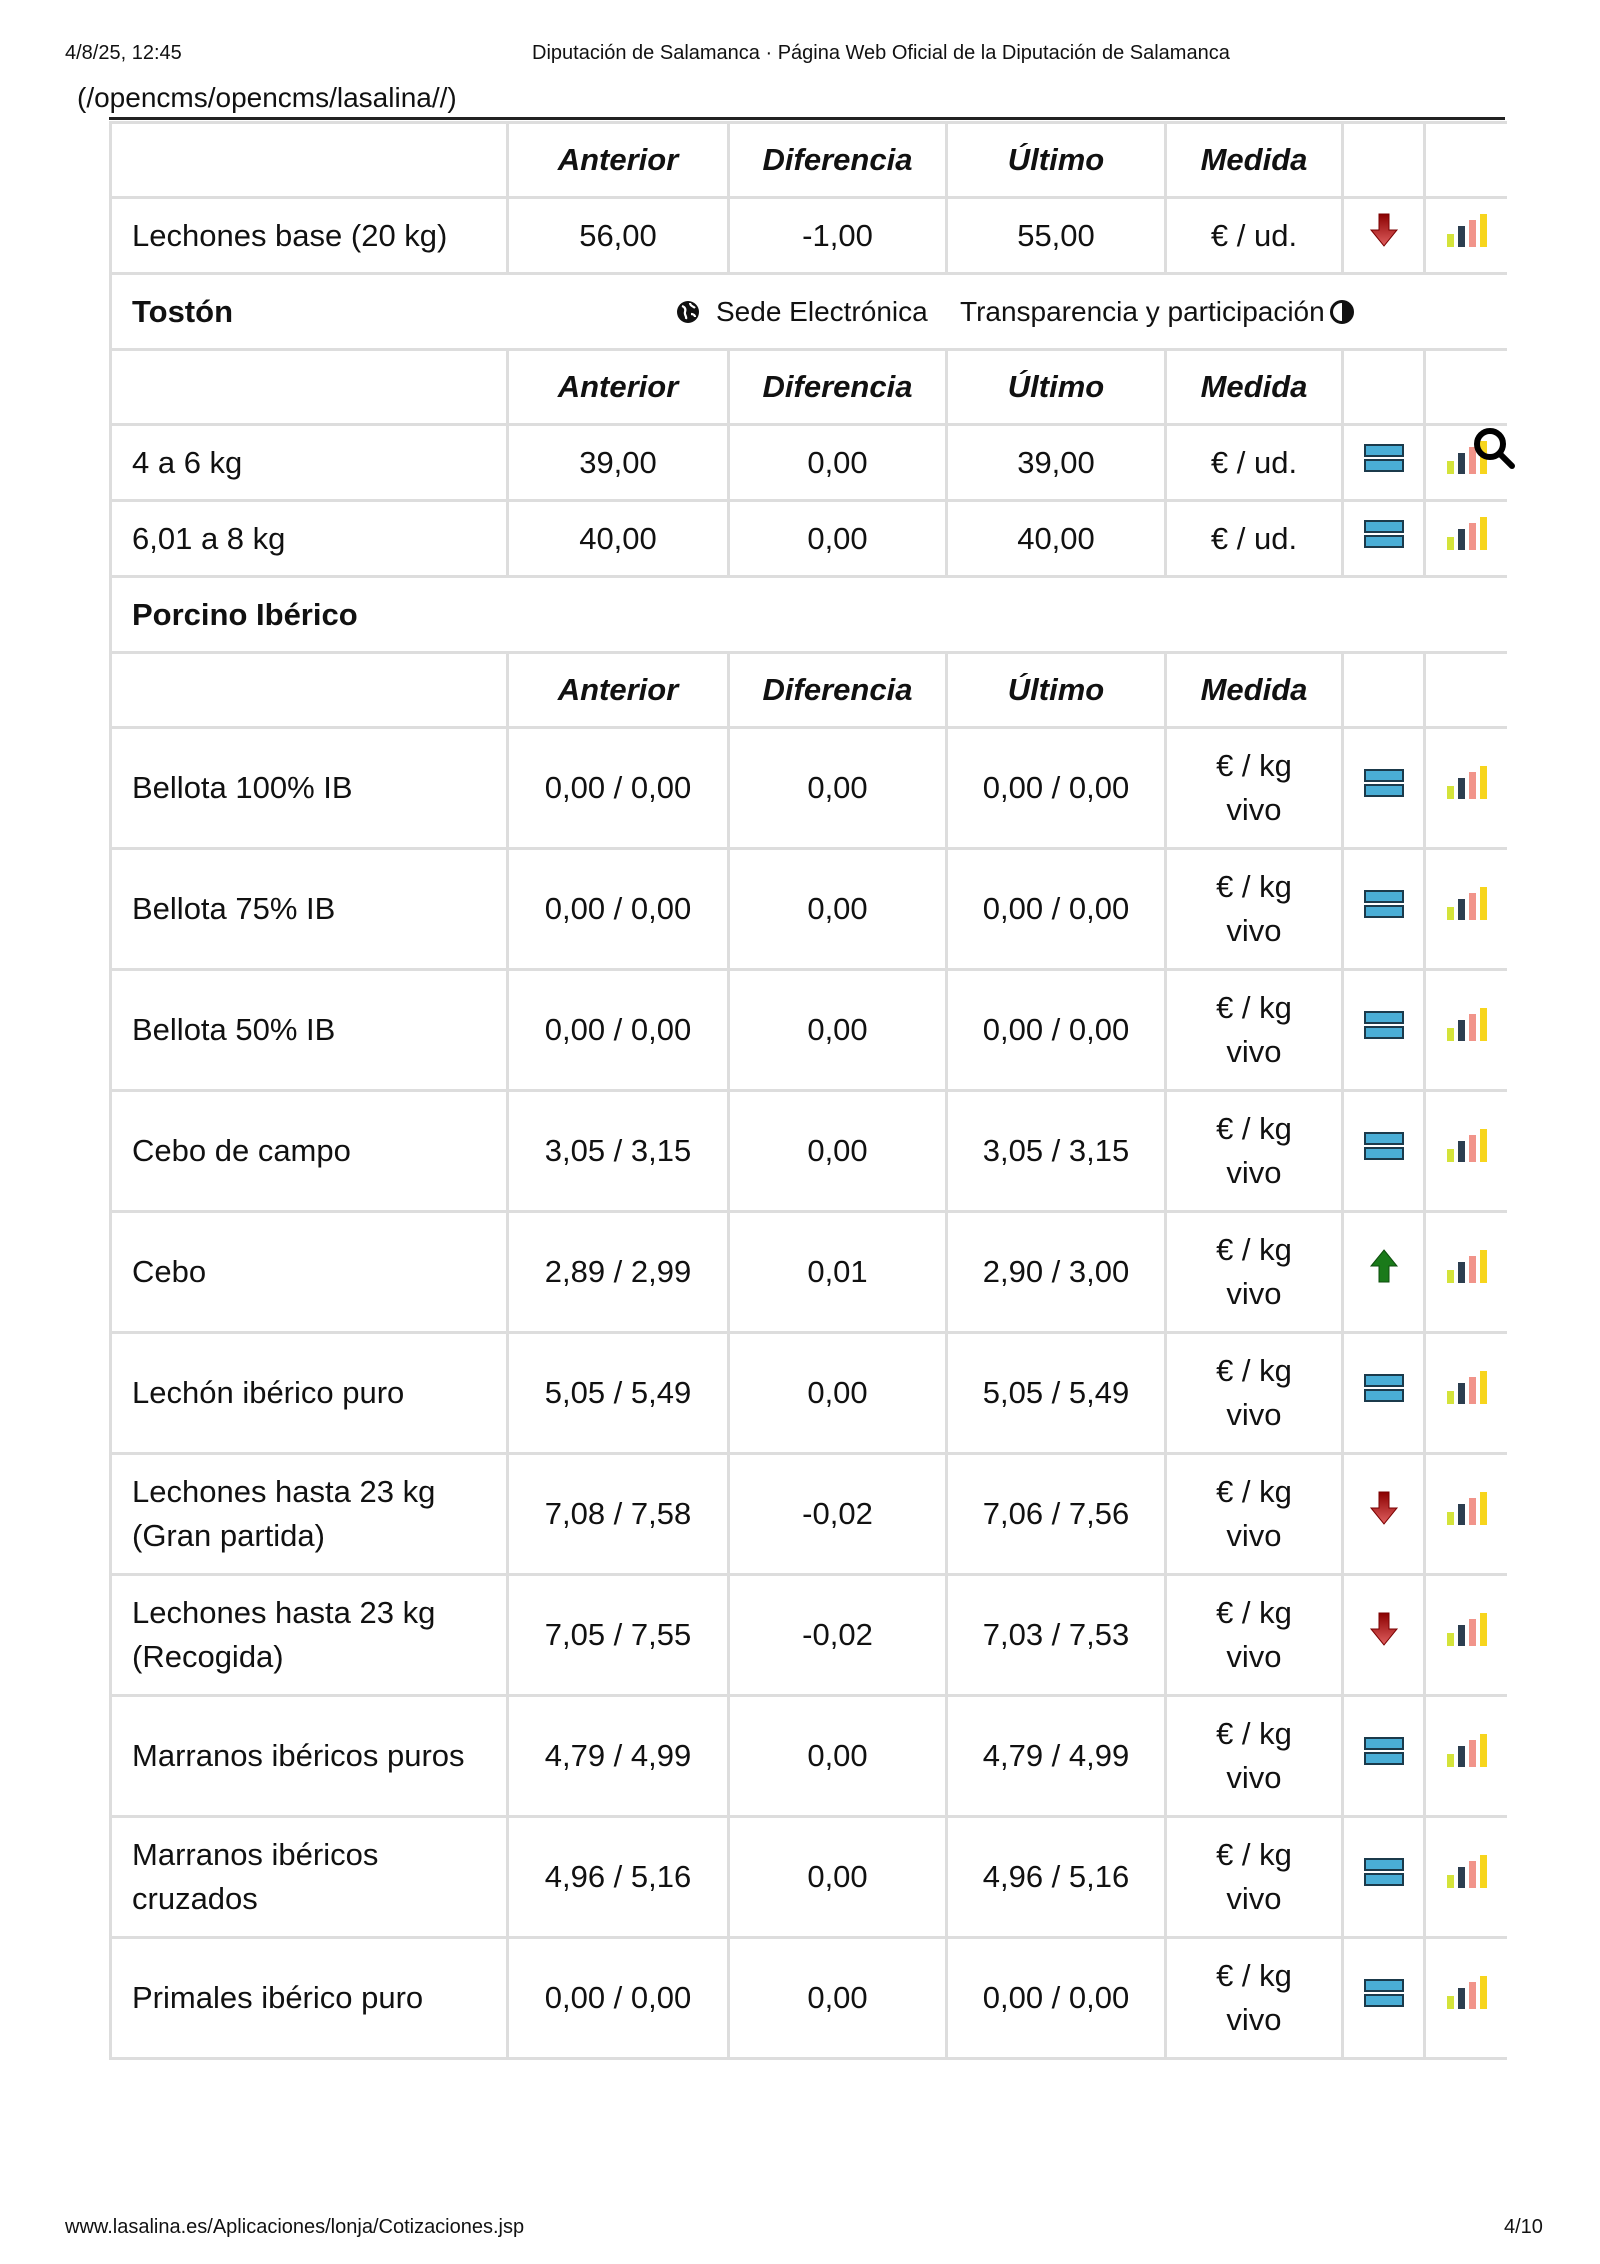 This screenshot has height=2264, width=1600. I want to click on ultimo-value: 0,00 / 0,00, so click(1056, 1998).